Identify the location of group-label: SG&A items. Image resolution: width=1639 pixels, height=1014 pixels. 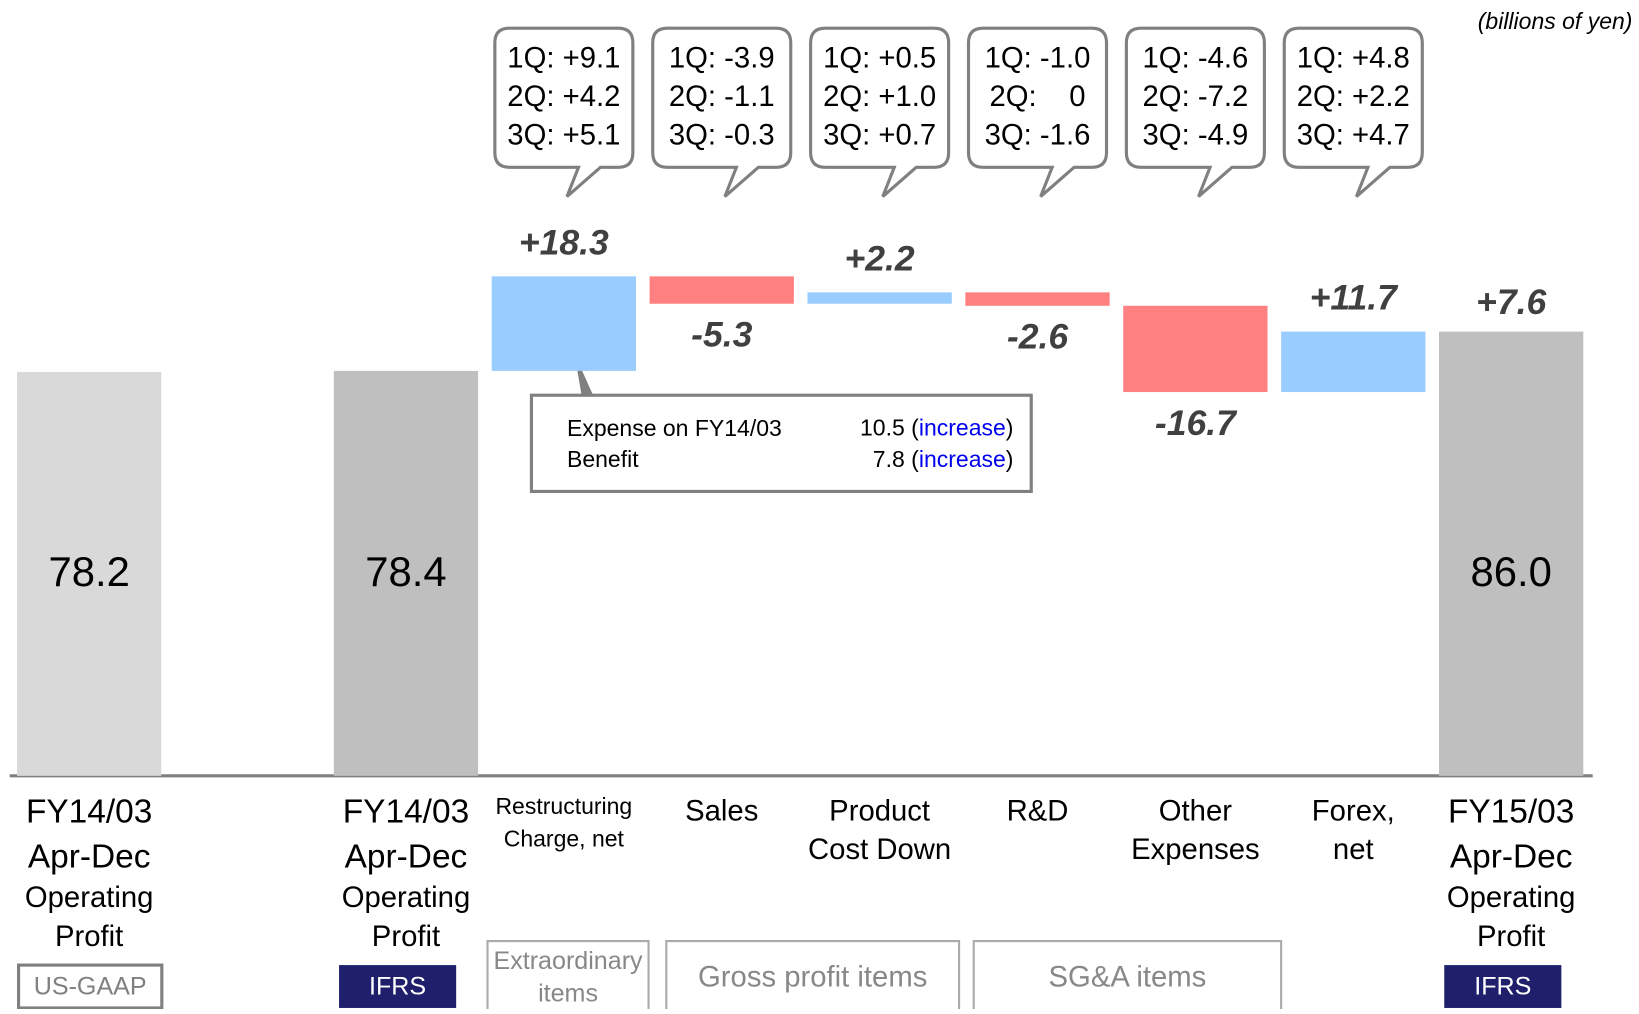
(1128, 977).